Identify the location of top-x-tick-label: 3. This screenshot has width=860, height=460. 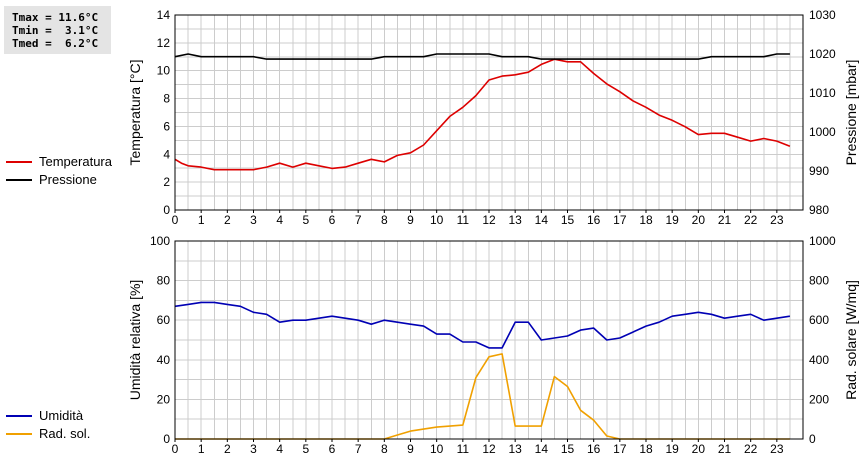
(253, 220).